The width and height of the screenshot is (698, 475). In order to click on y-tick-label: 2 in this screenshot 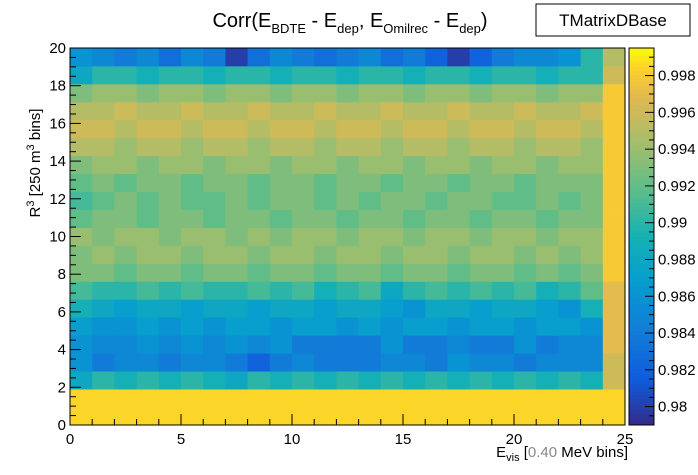, I will do `click(62, 387)`.